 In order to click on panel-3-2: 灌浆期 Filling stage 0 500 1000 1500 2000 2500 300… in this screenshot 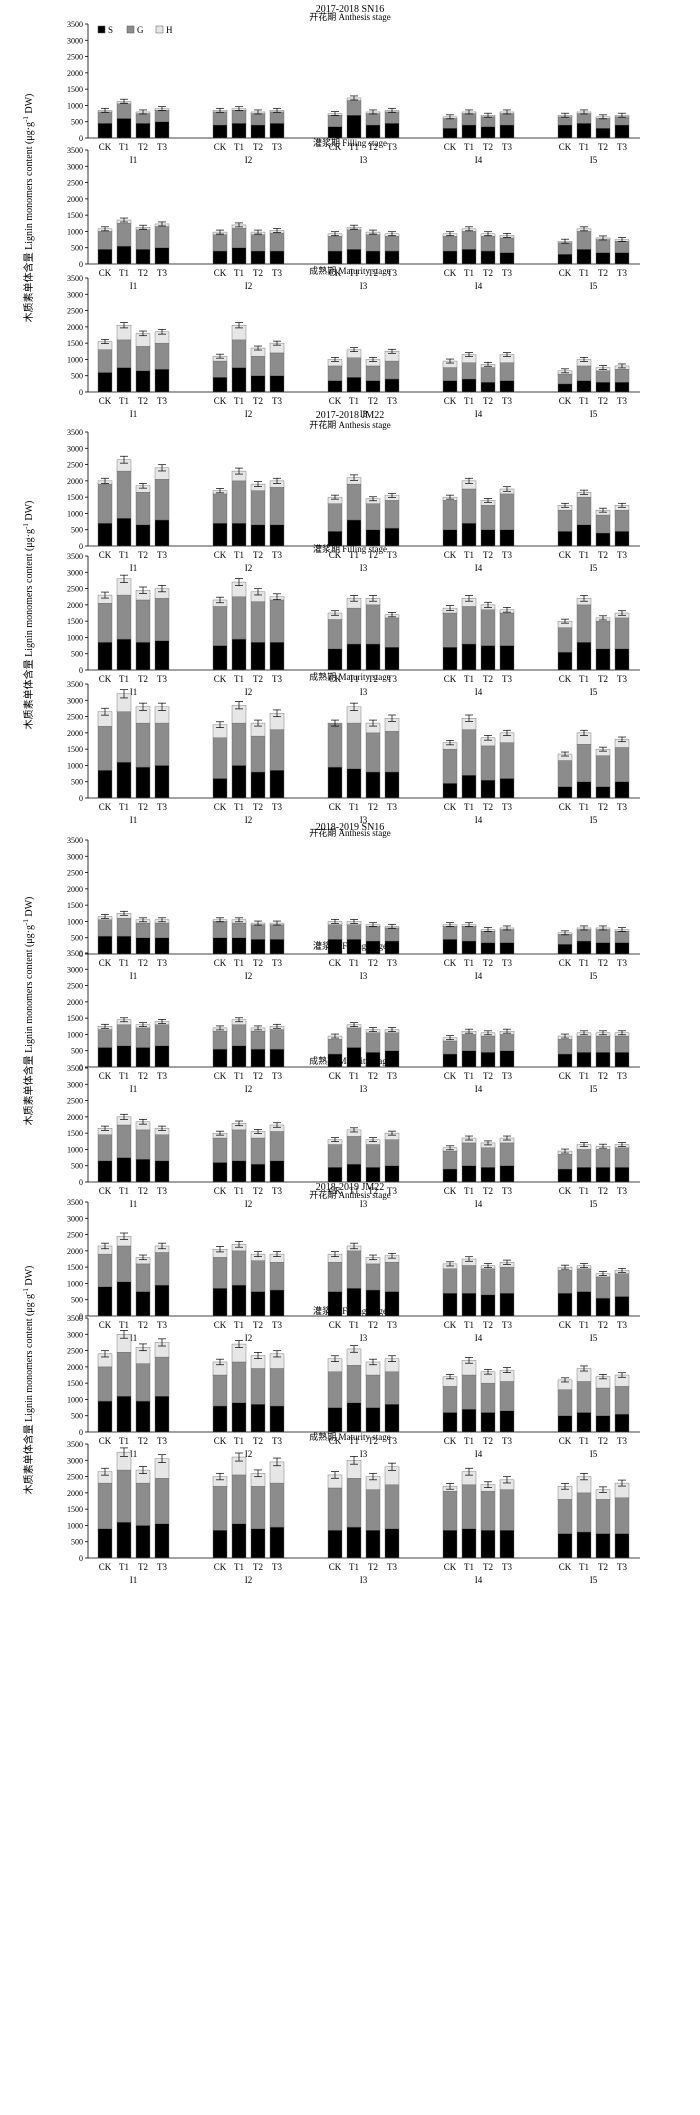, I will do `click(353, 1017)`.